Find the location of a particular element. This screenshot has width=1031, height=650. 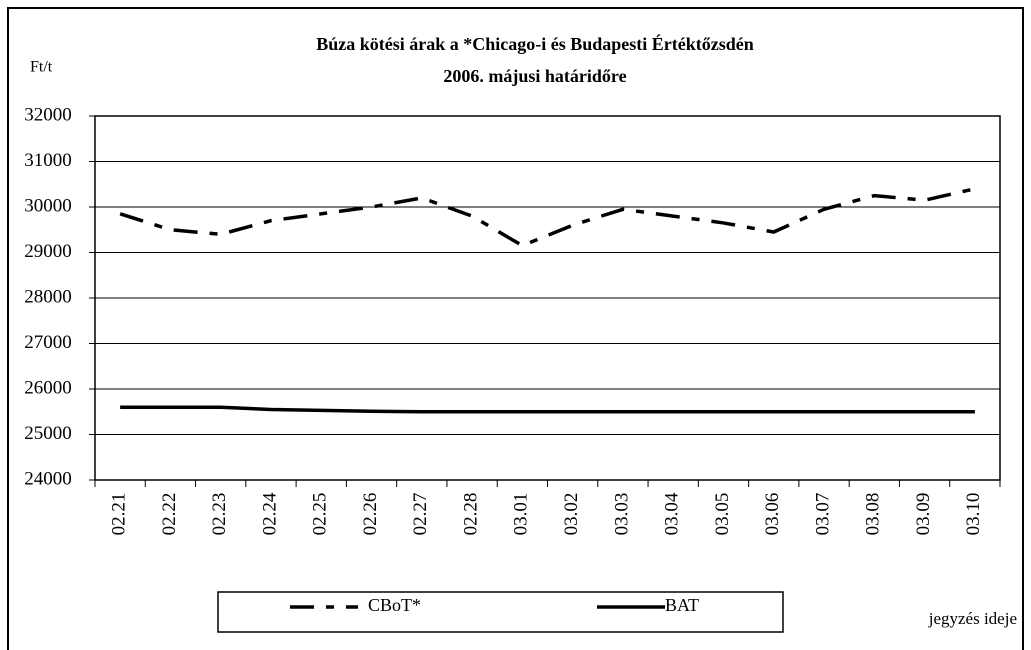

x-tick-label: 02.22 is located at coordinates (169, 514).